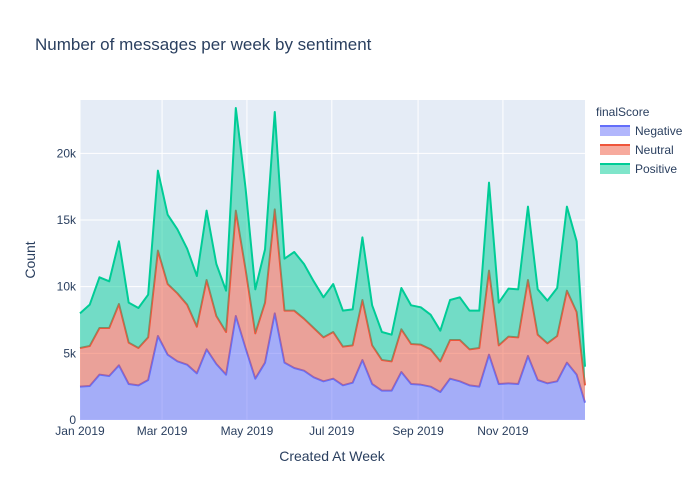  What do you see at coordinates (503, 431) in the screenshot?
I see `x-tick-label: Nov 2019` at bounding box center [503, 431].